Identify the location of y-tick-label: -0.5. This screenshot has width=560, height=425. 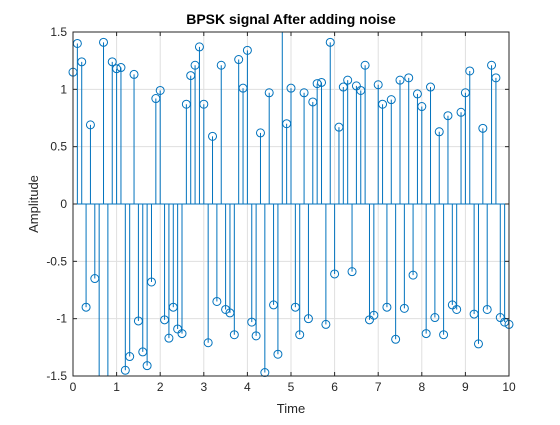
(56, 261).